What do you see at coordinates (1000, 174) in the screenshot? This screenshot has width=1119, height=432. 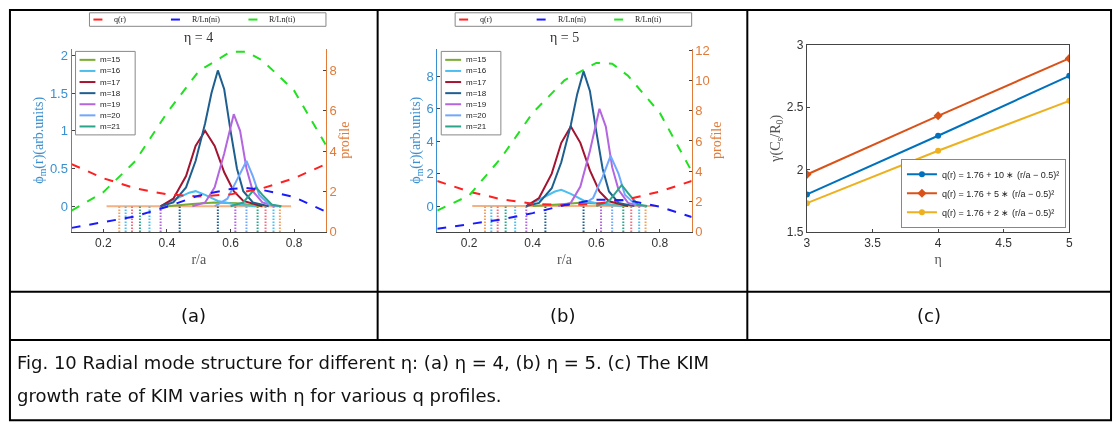 I see `legend-label: q(r) = 1.76 + 10 ∗ (r/a − 0.5)²` at bounding box center [1000, 174].